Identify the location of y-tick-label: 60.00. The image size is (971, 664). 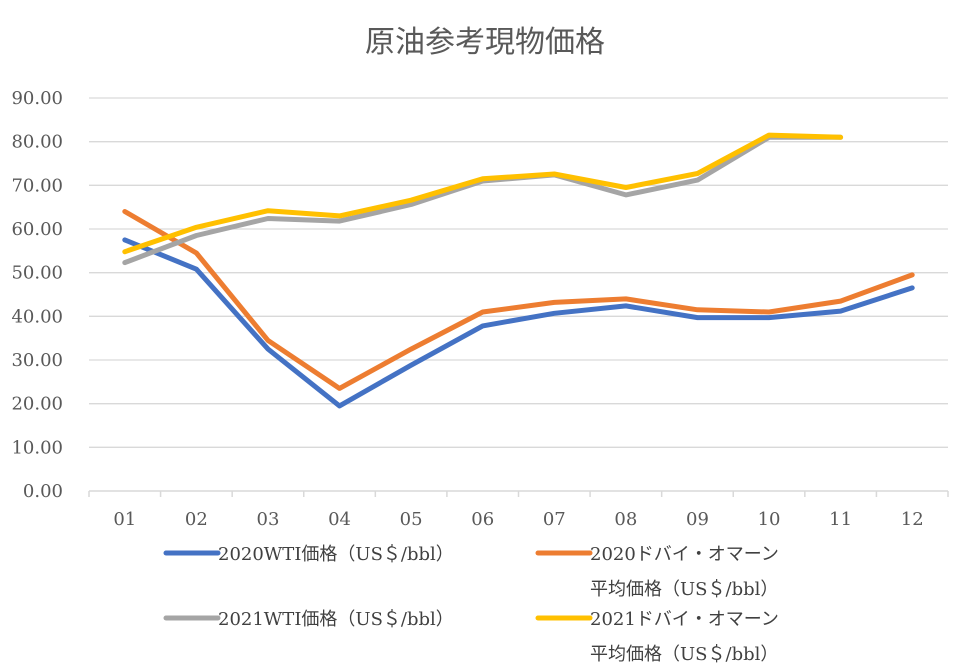
(37, 229).